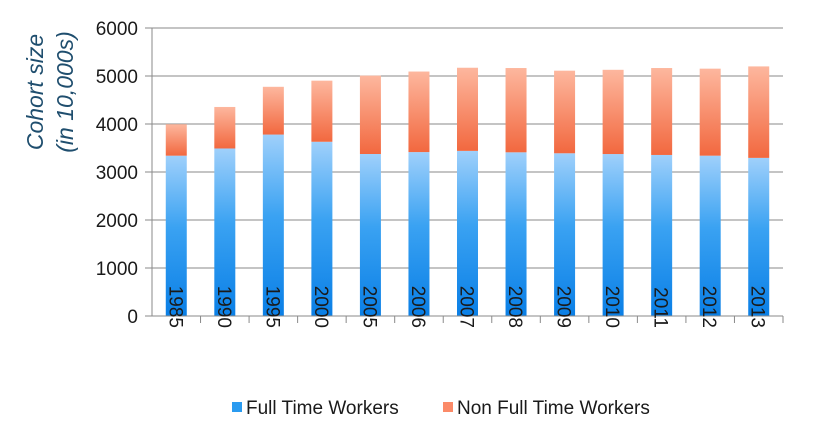 The image size is (818, 432). What do you see at coordinates (65, 91) in the screenshot?
I see `y-axis-title-line2: (in 10,000s)` at bounding box center [65, 91].